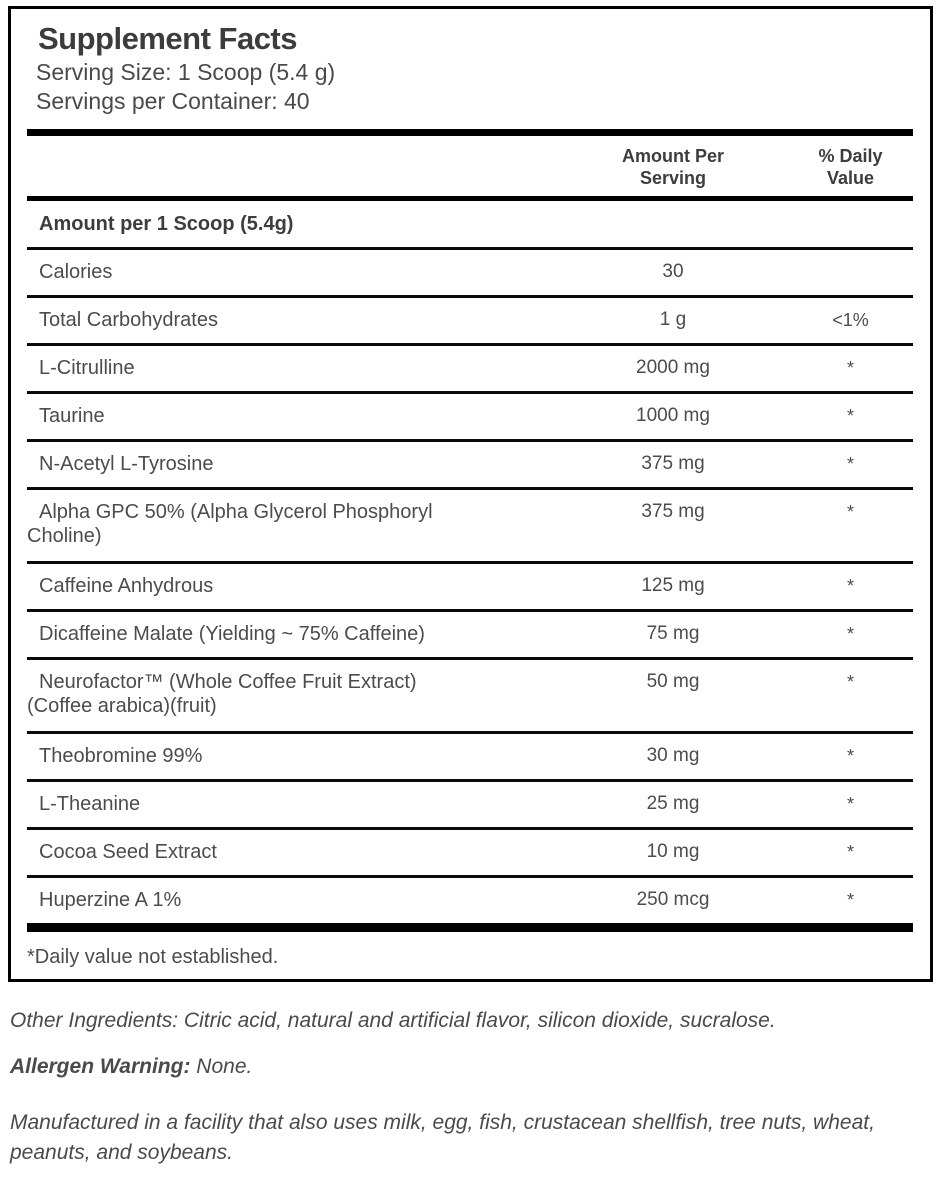 The width and height of the screenshot is (941, 1190). What do you see at coordinates (469, 1067) in the screenshot?
I see `allergen-warning-line: Allergen Warning: None.` at bounding box center [469, 1067].